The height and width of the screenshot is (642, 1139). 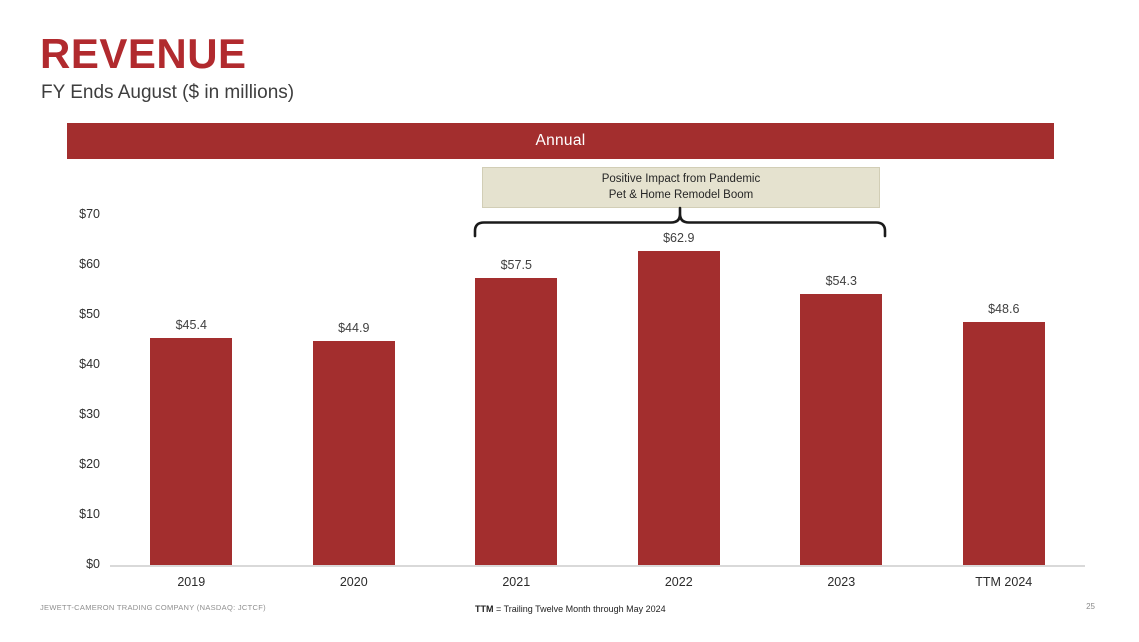 I want to click on x-tick-label: 2019, so click(x=191, y=582).